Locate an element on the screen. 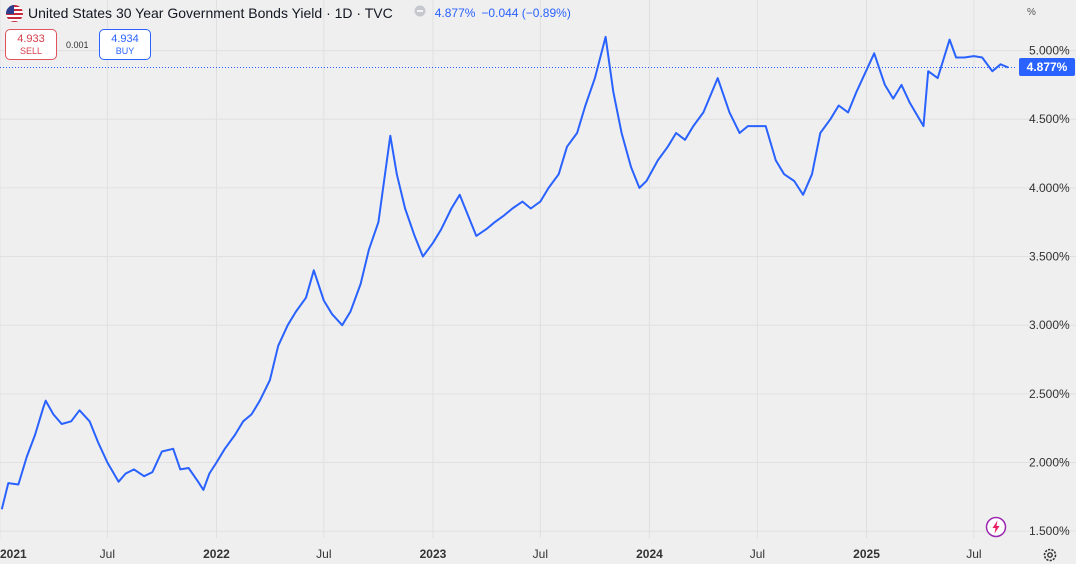 The image size is (1076, 564). x-axis: 2021 Jul 2022 Jul 2023 Jul 2024 Jul 2025 Jul is located at coordinates (491, 554).